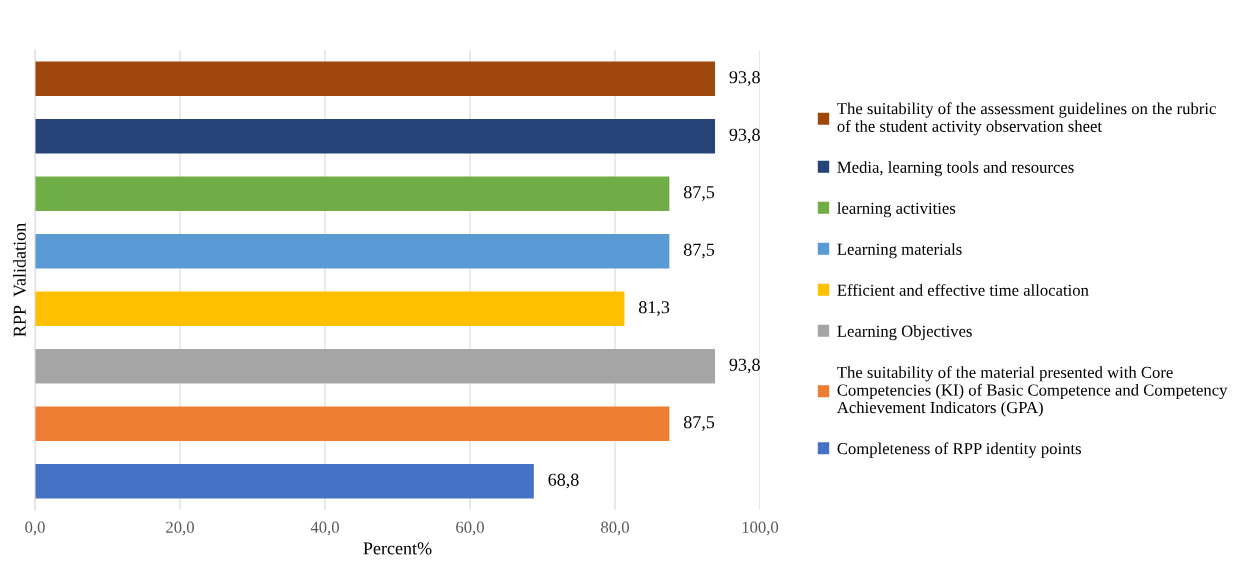 This screenshot has height=573, width=1260. What do you see at coordinates (1032, 391) in the screenshot?
I see `legend-label: The suitability of the material presented with Core Competencies (KI) of Basic Competence and Competency Achievement Indicators (GPA)` at bounding box center [1032, 391].